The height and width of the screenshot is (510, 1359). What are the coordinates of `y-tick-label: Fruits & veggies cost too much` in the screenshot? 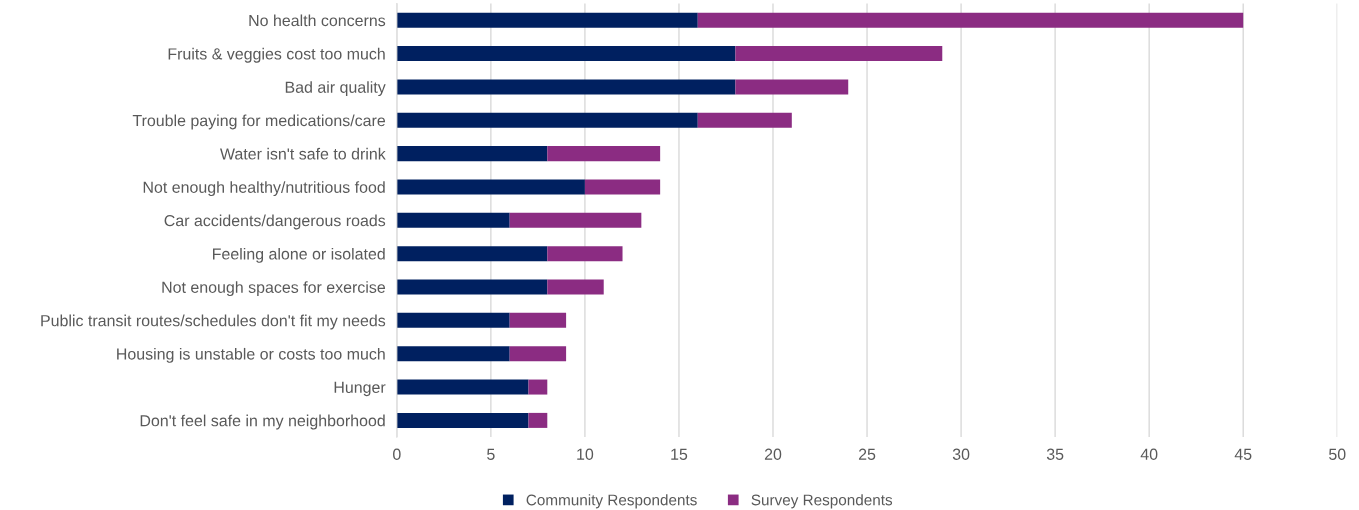 It's located at (276, 55).